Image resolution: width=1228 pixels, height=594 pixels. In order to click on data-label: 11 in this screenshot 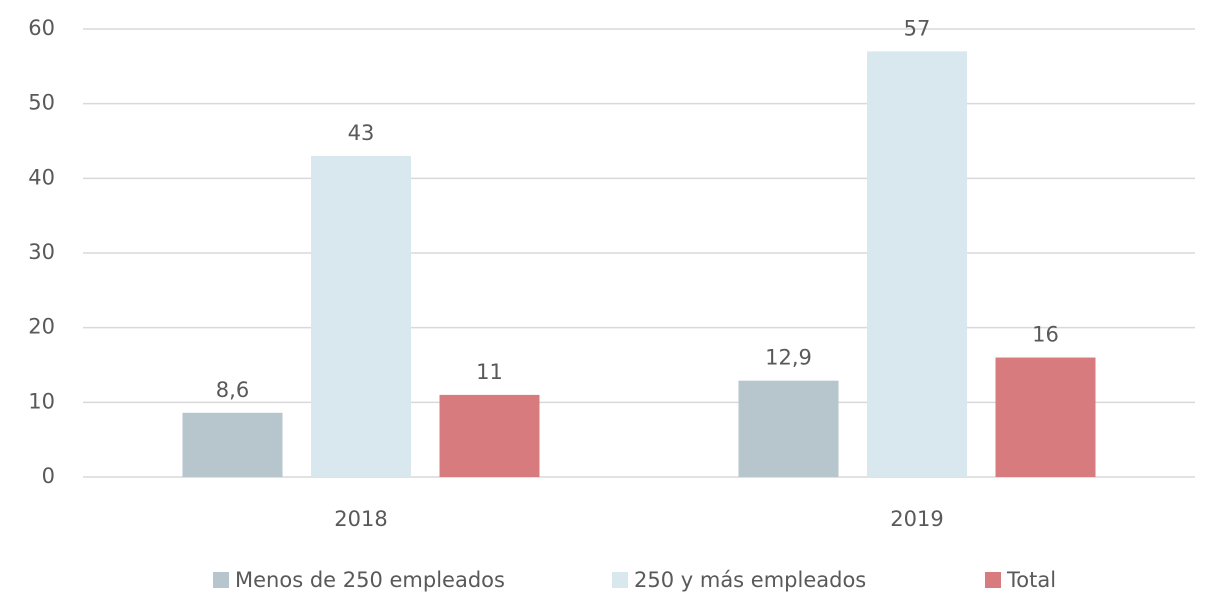, I will do `click(489, 372)`.